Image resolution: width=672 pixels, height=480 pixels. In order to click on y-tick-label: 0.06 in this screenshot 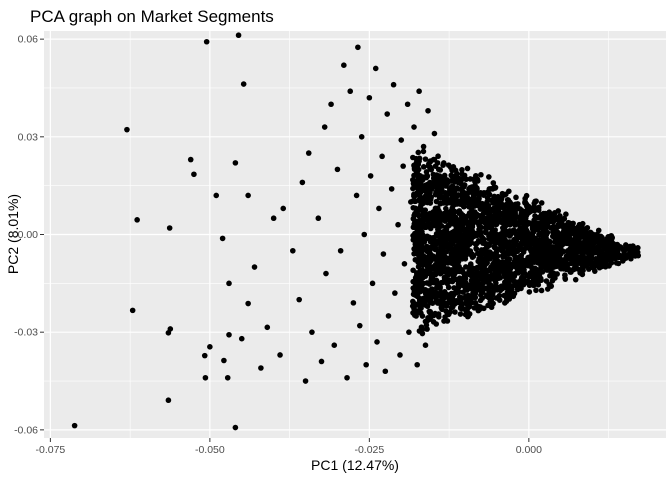, I will do `click(28, 40)`.